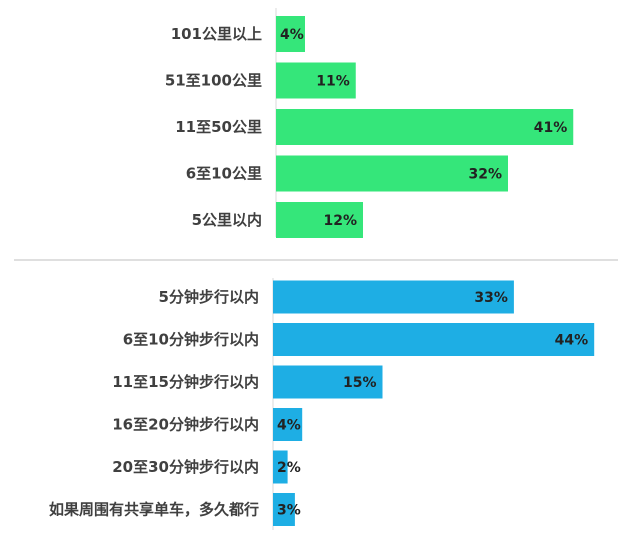 The height and width of the screenshot is (535, 640). What do you see at coordinates (333, 82) in the screenshot?
I see `data-label: 11%` at bounding box center [333, 82].